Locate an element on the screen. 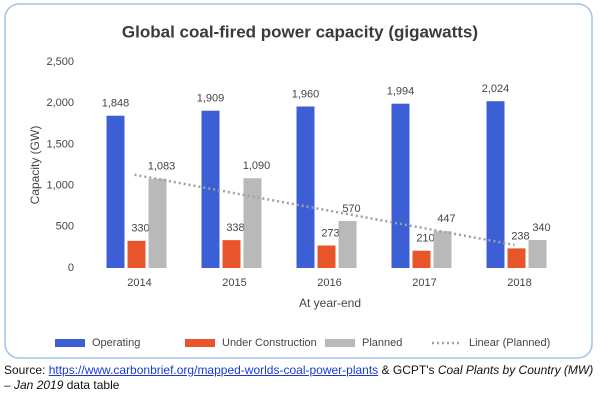 The height and width of the screenshot is (405, 600). legend-label: Operating is located at coordinates (116, 343).